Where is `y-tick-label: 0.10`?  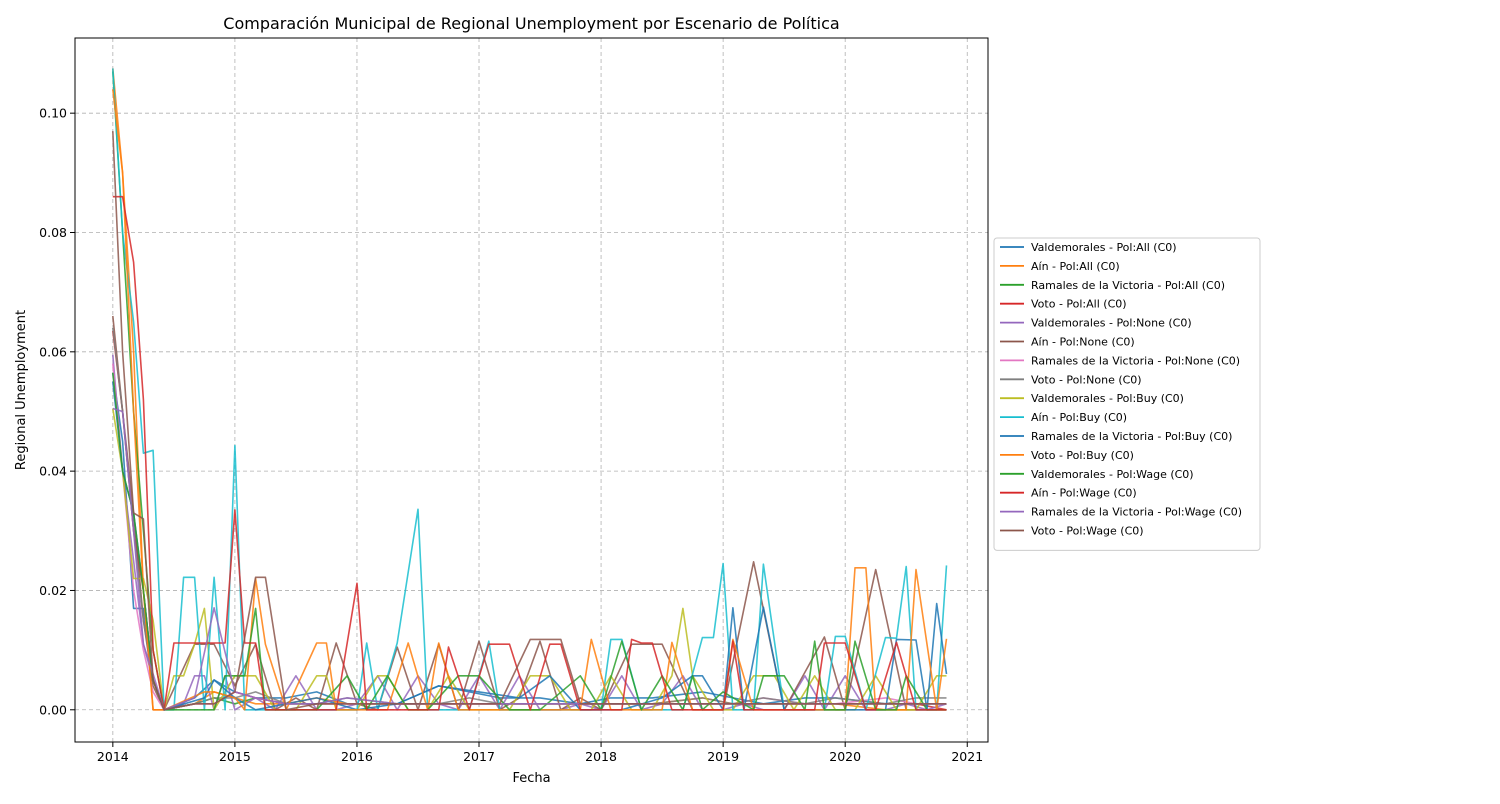 y-tick-label: 0.10 is located at coordinates (53, 113).